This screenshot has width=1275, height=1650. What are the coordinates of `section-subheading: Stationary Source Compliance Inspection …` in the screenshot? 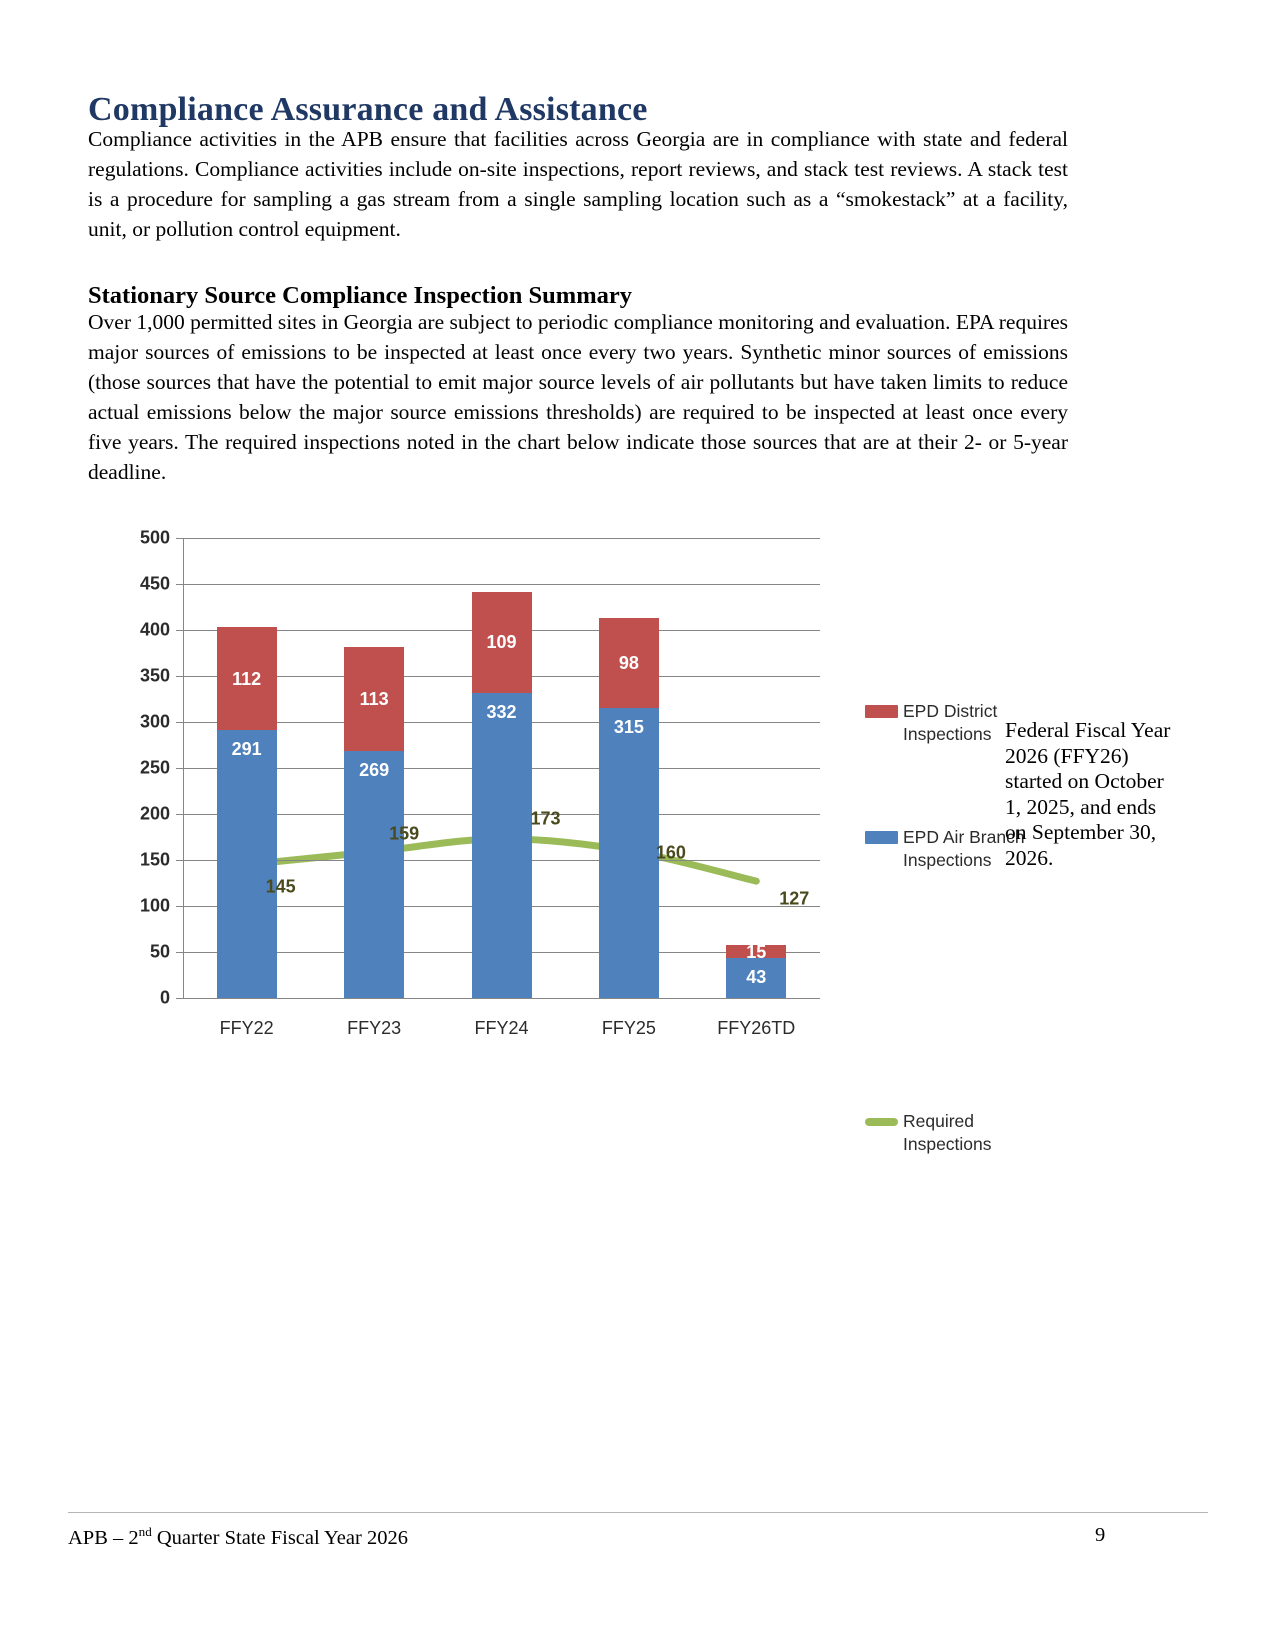 It's located at (360, 296).